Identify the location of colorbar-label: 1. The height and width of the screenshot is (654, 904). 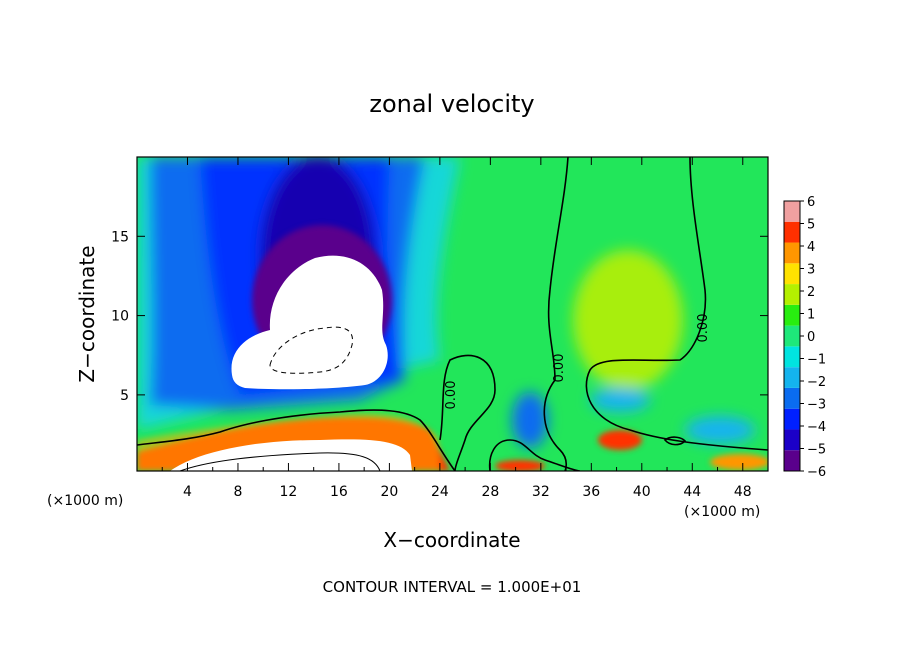
(811, 315).